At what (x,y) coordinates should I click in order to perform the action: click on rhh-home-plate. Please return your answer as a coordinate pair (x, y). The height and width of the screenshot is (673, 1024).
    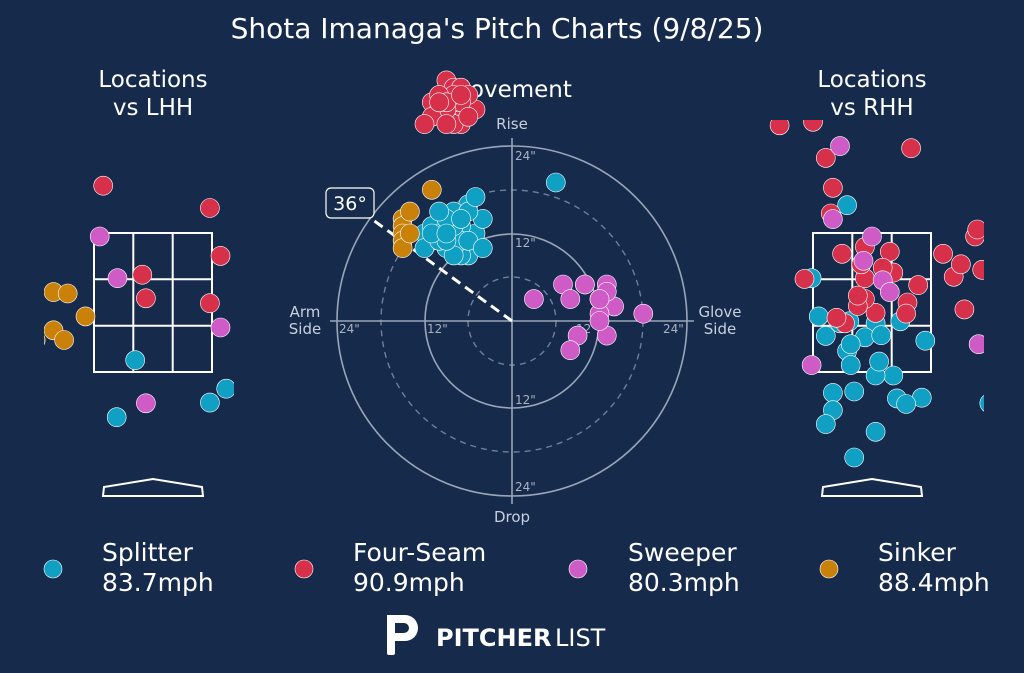
    Looking at the image, I should click on (872, 487).